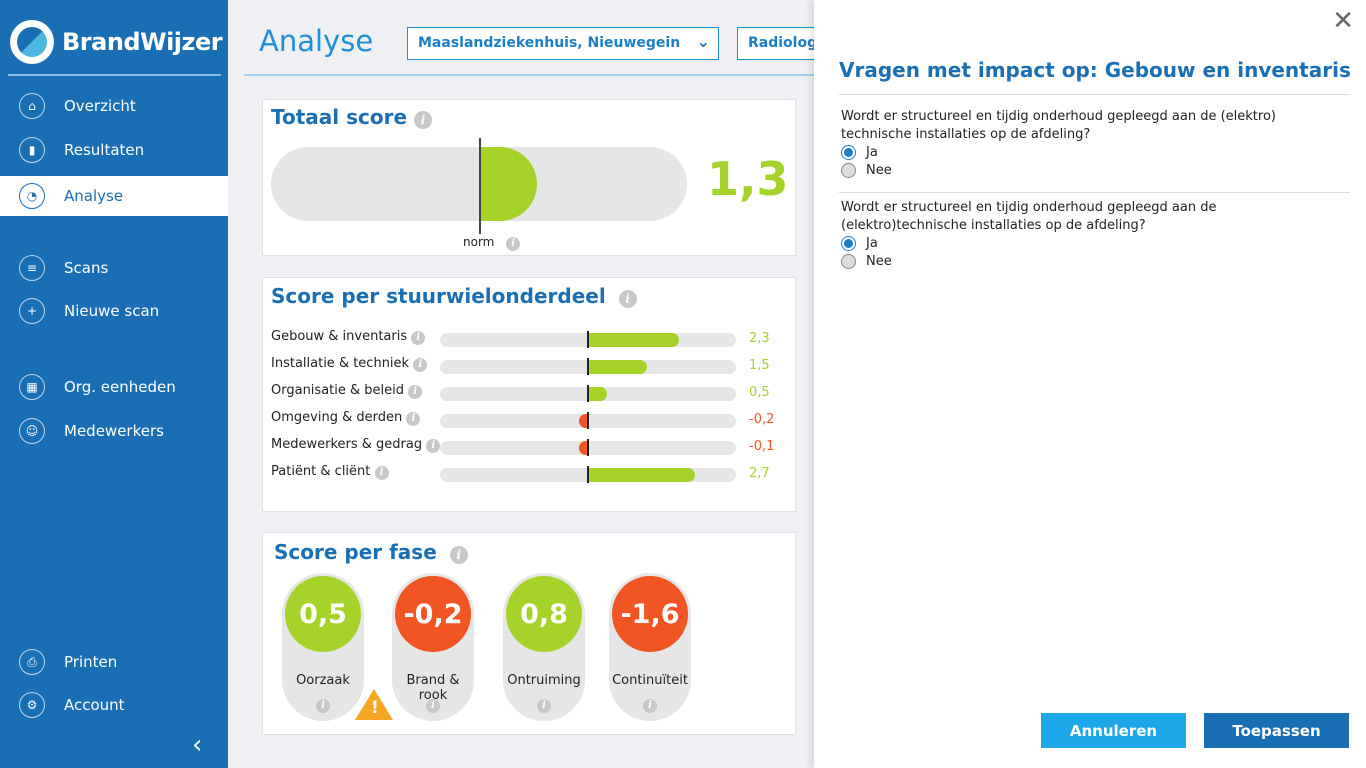 This screenshot has height=768, width=1366. What do you see at coordinates (1094, 192) in the screenshot?
I see `panel-divider` at bounding box center [1094, 192].